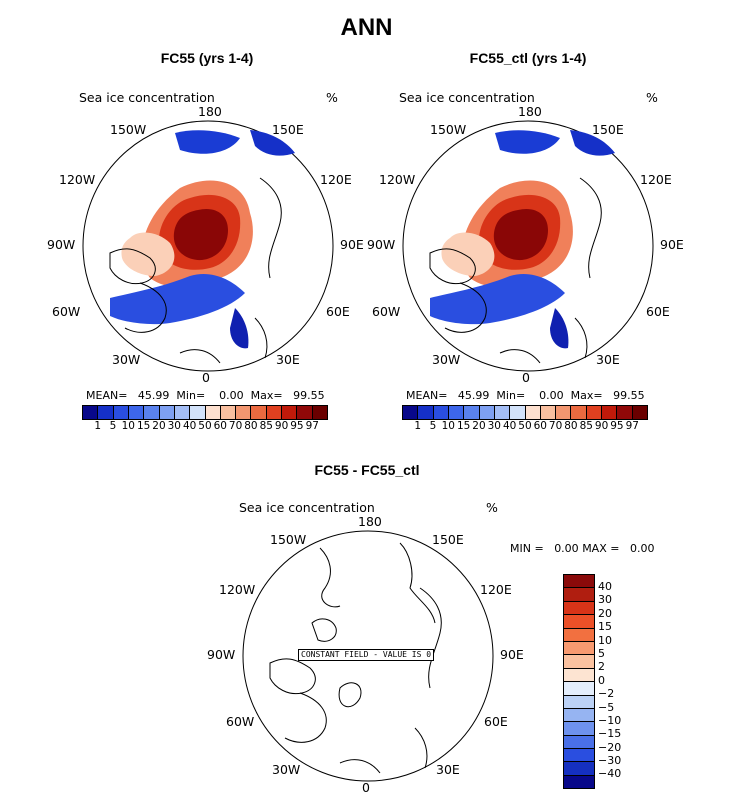  What do you see at coordinates (159, 426) in the screenshot?
I see `colorbar-tick-label: 20` at bounding box center [159, 426].